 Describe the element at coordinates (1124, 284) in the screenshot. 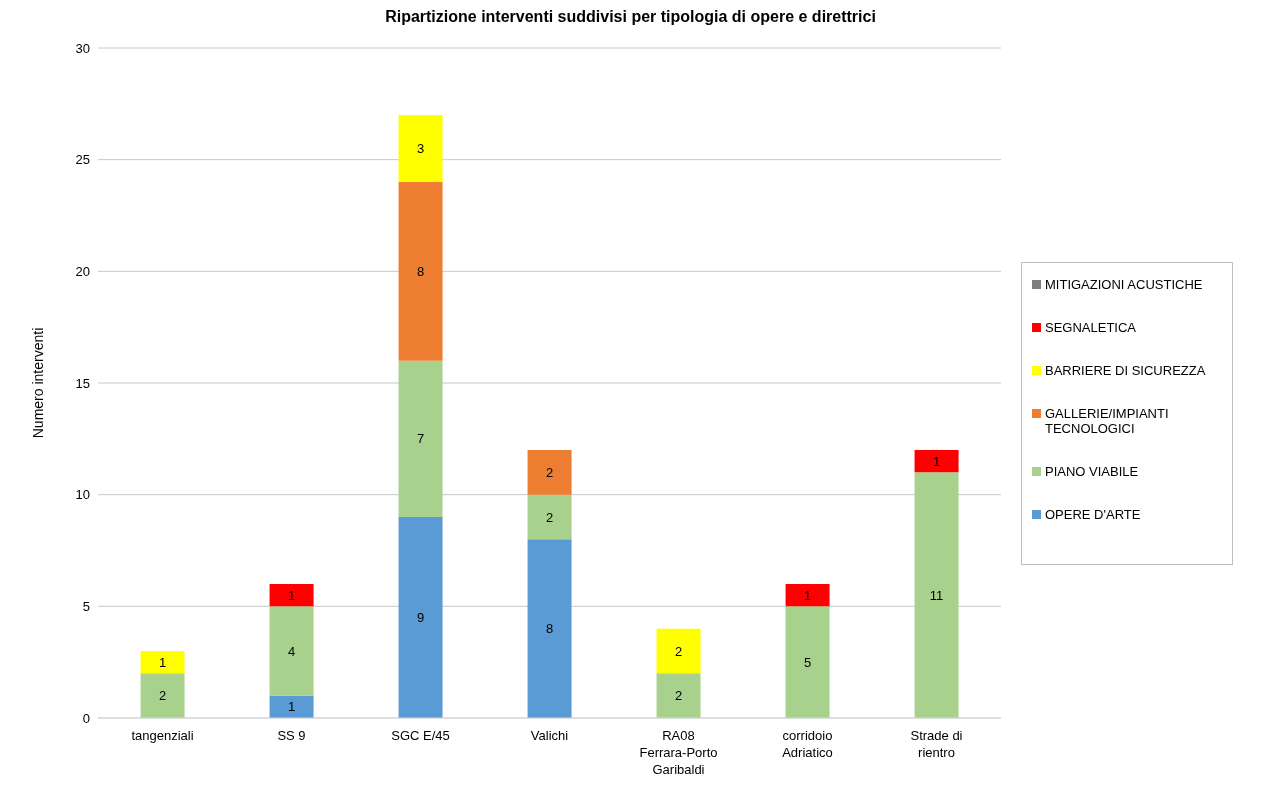

I see `legend-label: MITIGAZIONI ACUSTICHE` at that location.